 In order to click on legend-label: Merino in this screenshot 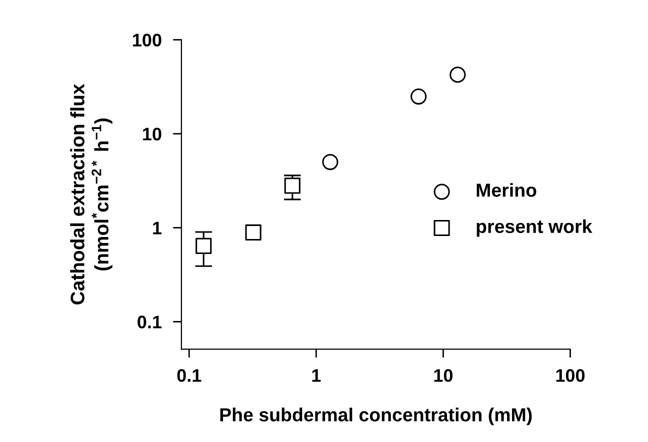, I will do `click(506, 190)`.